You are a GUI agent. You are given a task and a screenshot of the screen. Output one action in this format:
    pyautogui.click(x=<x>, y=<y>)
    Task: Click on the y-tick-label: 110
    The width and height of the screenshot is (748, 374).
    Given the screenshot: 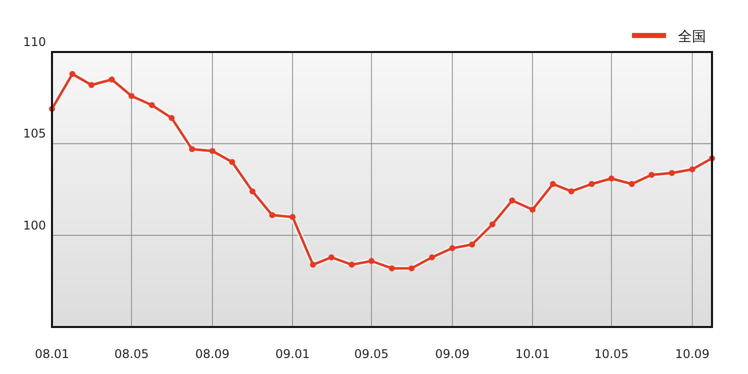 What is the action you would take?
    pyautogui.click(x=34, y=42)
    